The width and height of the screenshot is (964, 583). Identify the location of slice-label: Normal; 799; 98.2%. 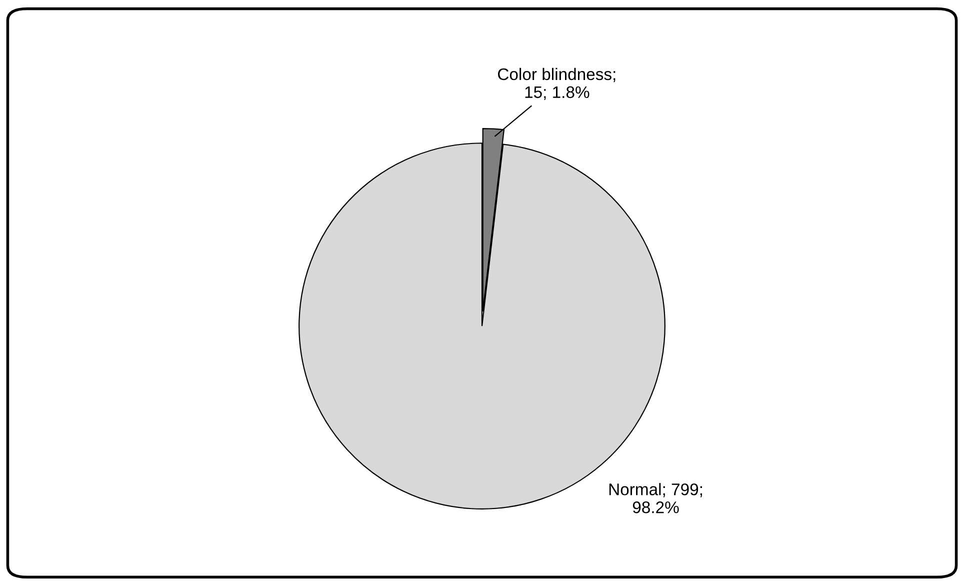
(655, 498).